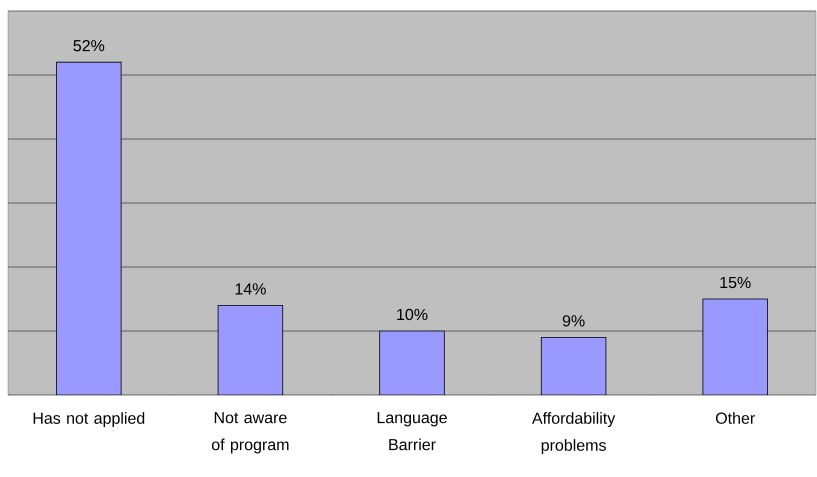 The height and width of the screenshot is (477, 817). Describe the element at coordinates (250, 433) in the screenshot. I see `x-tick-label: Not aware of program` at that location.